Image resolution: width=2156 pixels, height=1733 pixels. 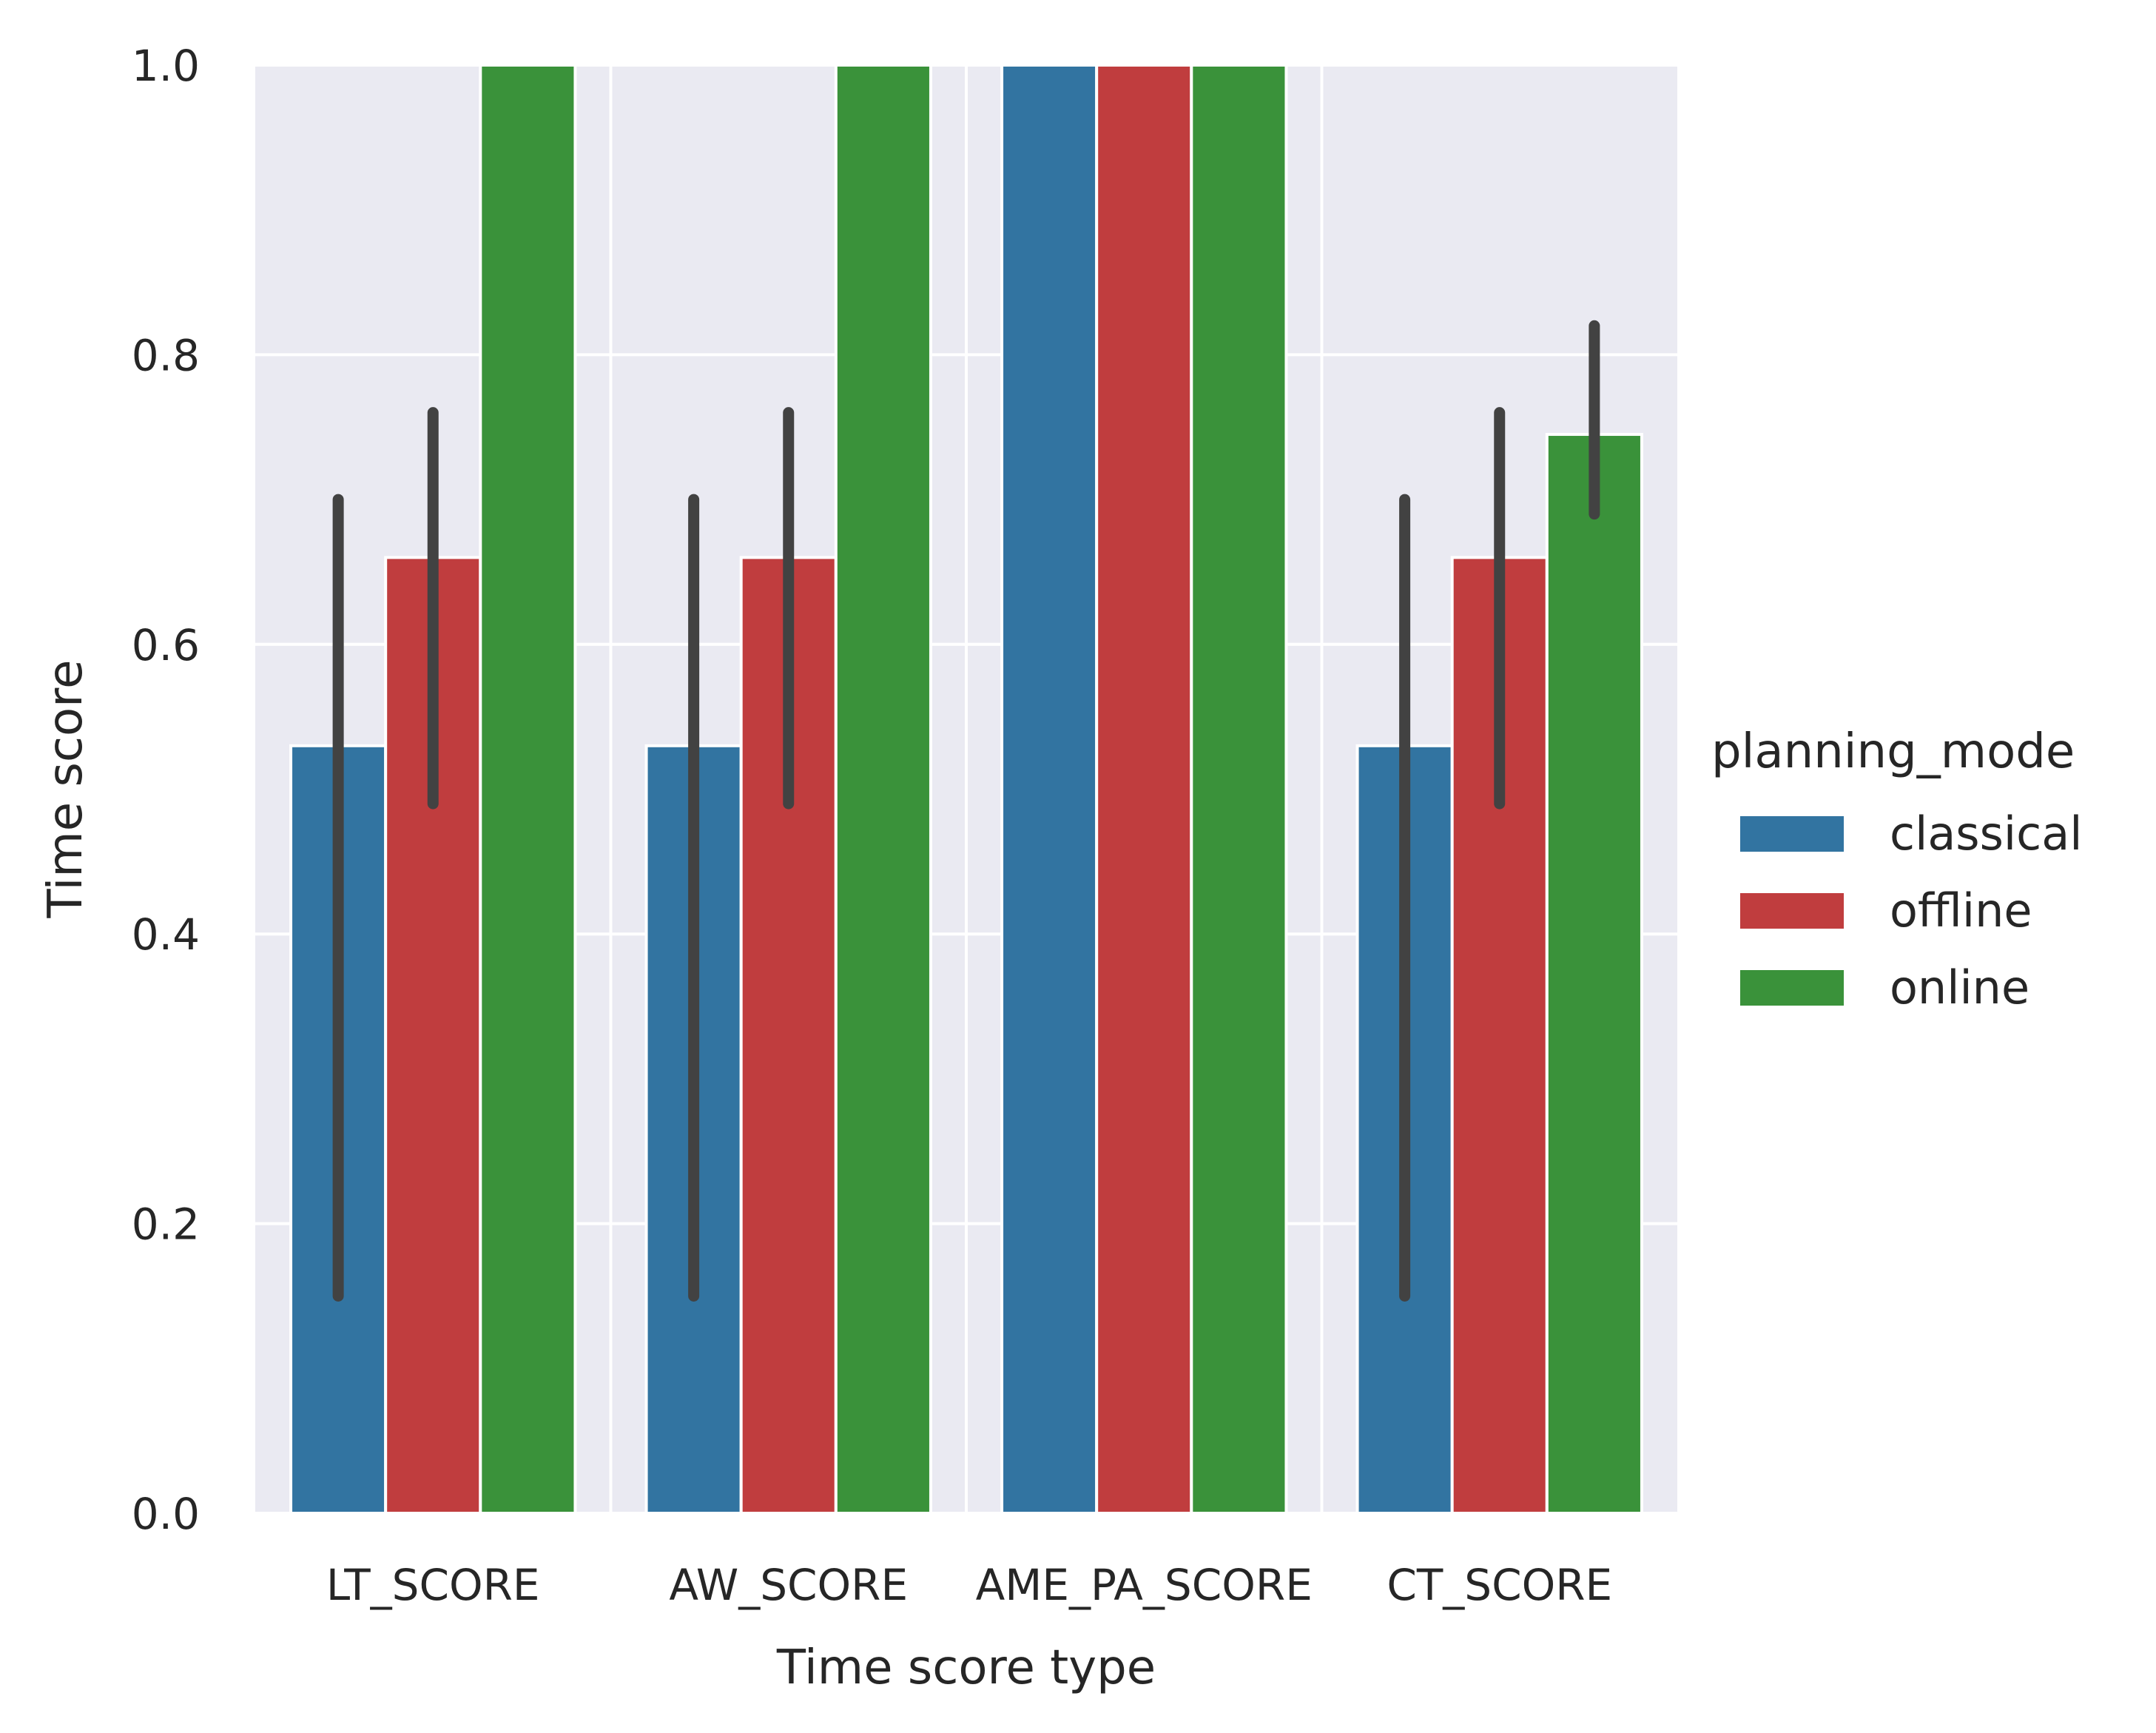 I want to click on bar-online-aw_score, so click(x=883, y=789).